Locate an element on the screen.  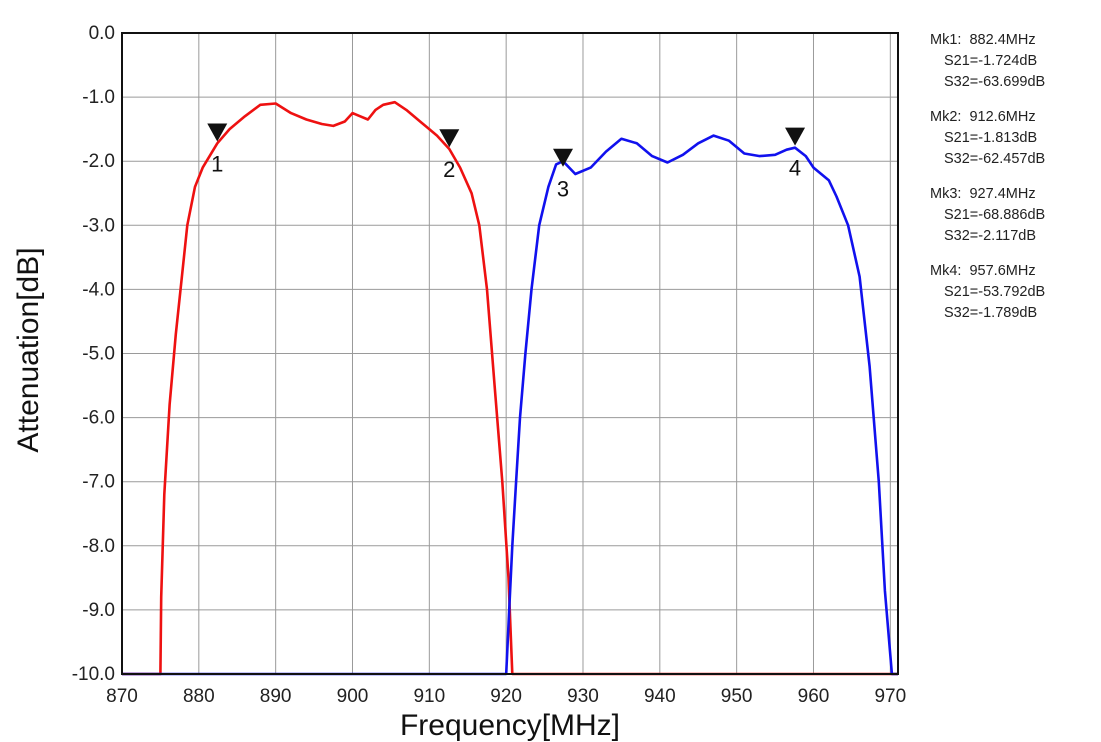
x-tick-labels: 870 880 890 900 910 920 930 940 950 960 970 is located at coordinates (506, 696).